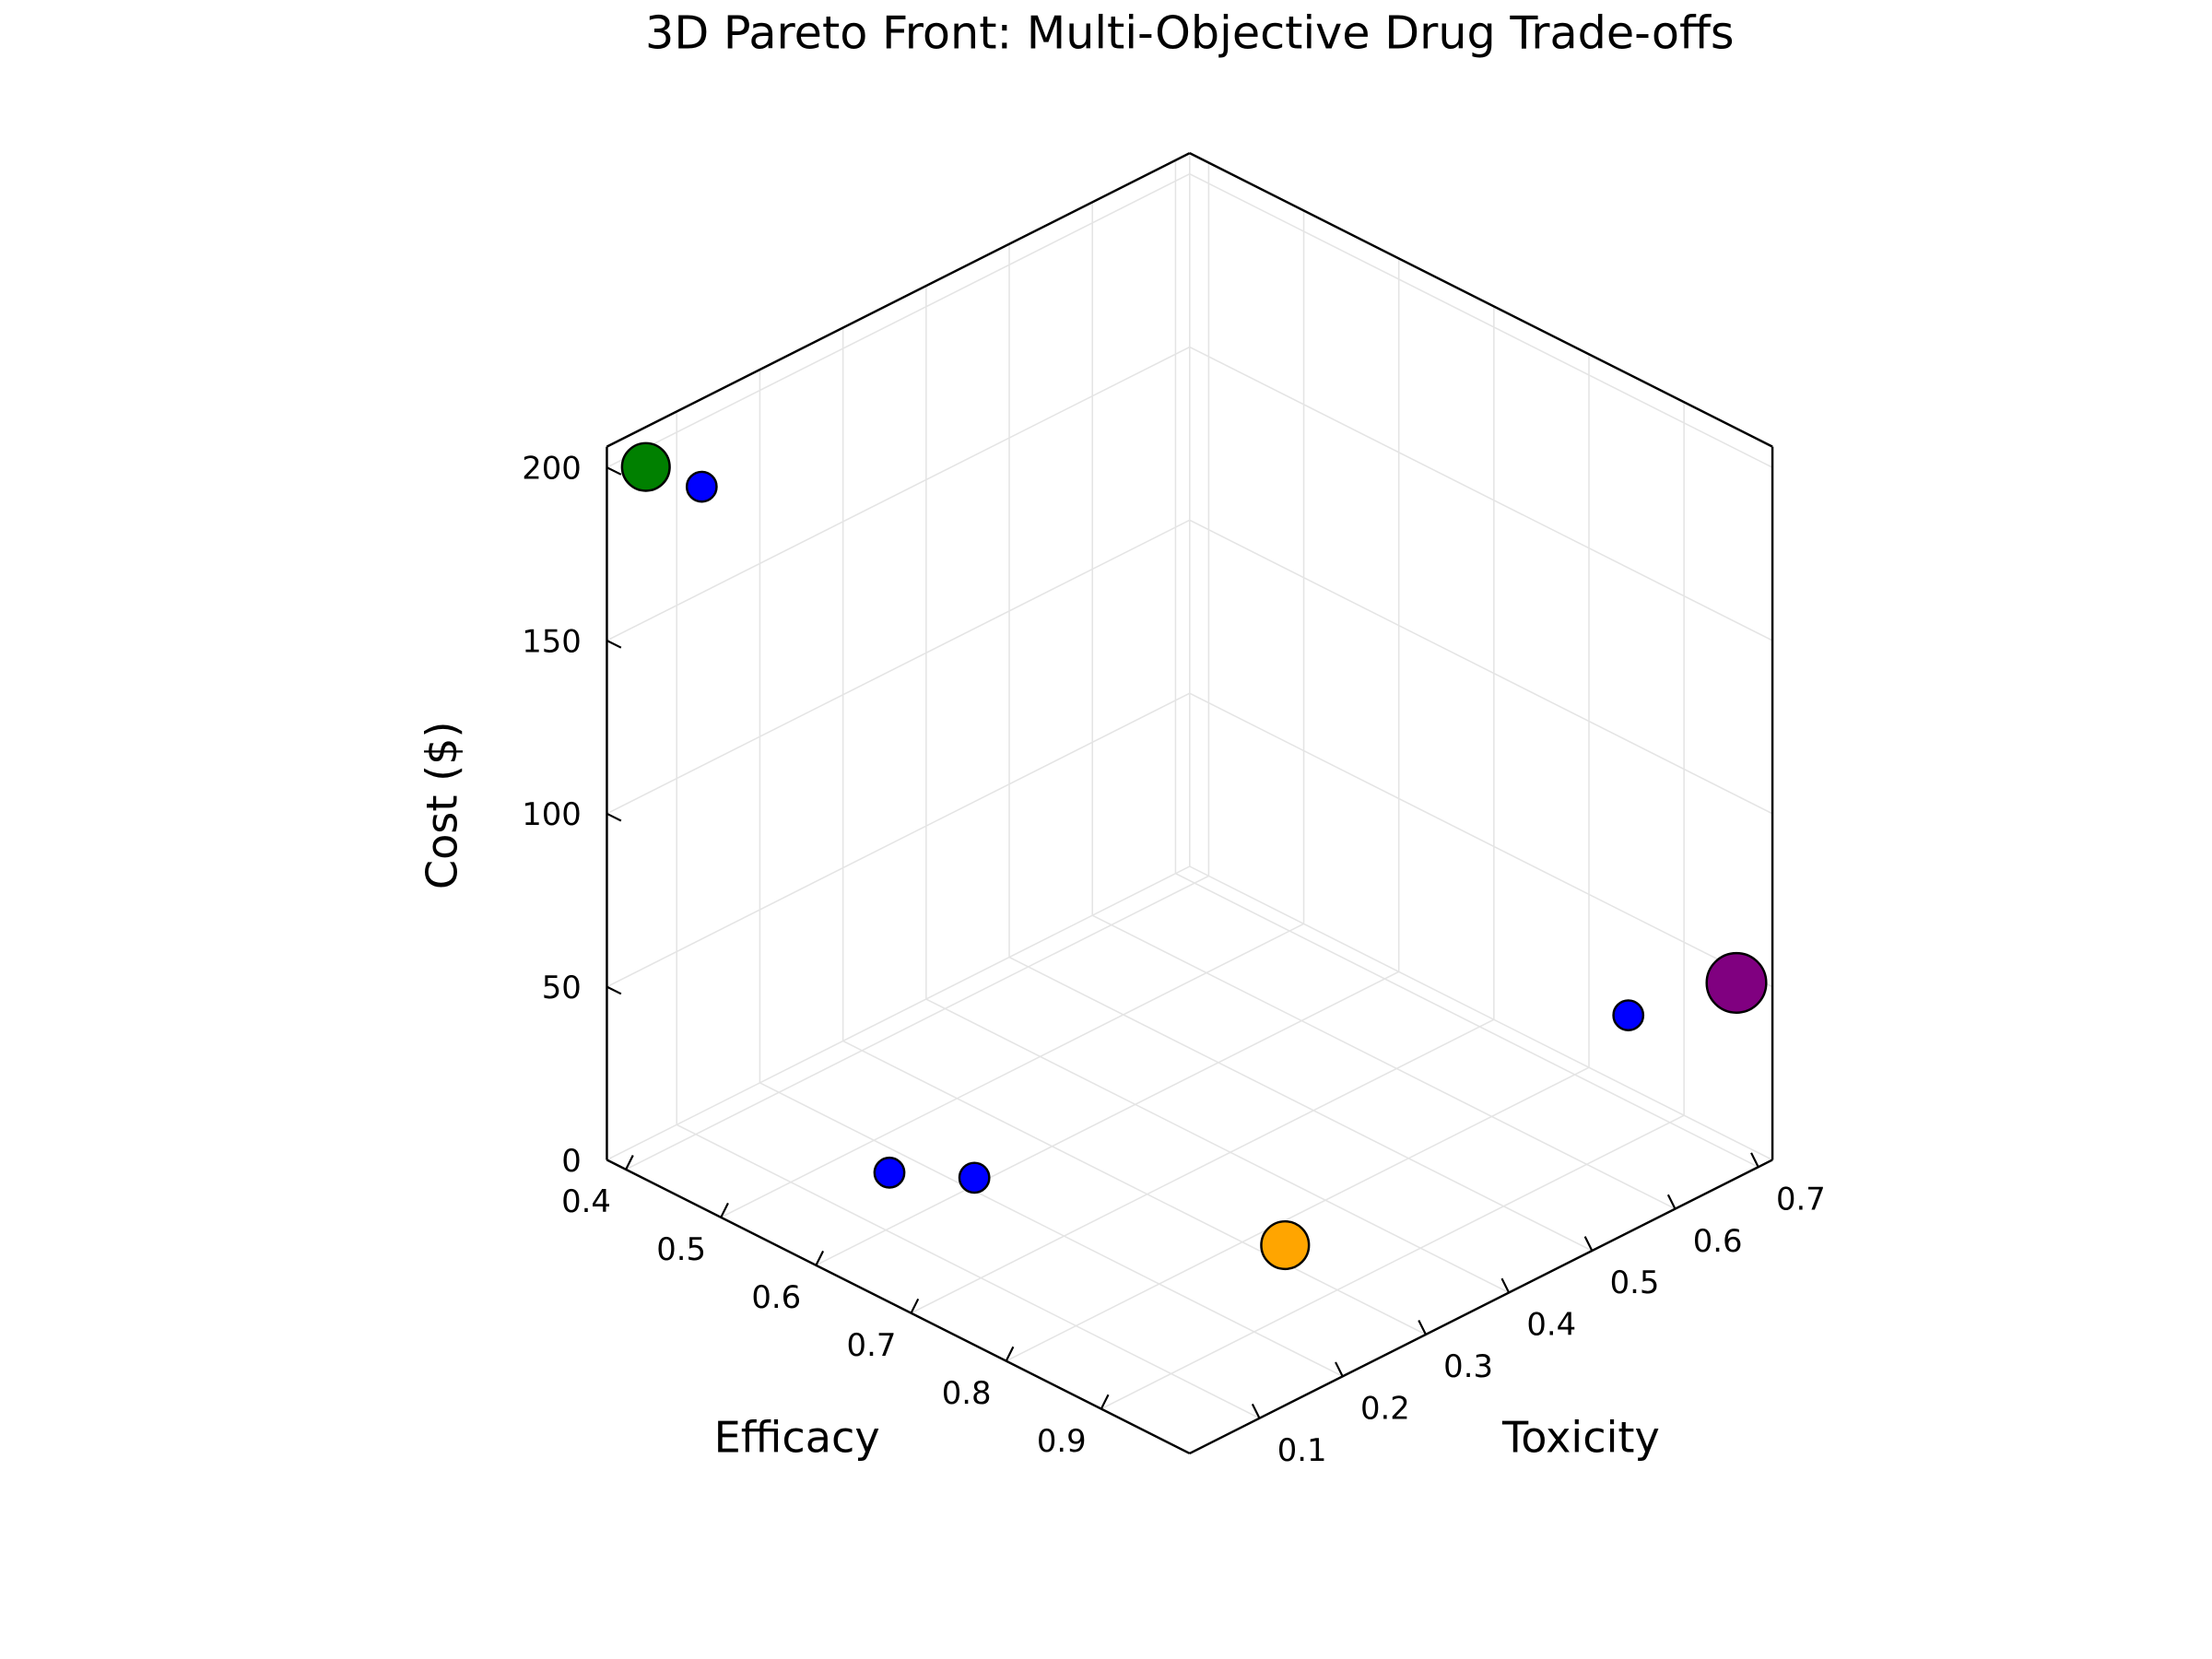 The width and height of the screenshot is (2212, 1659). Describe the element at coordinates (967, 1393) in the screenshot. I see `efficacy-tick-label: 0.8` at that location.